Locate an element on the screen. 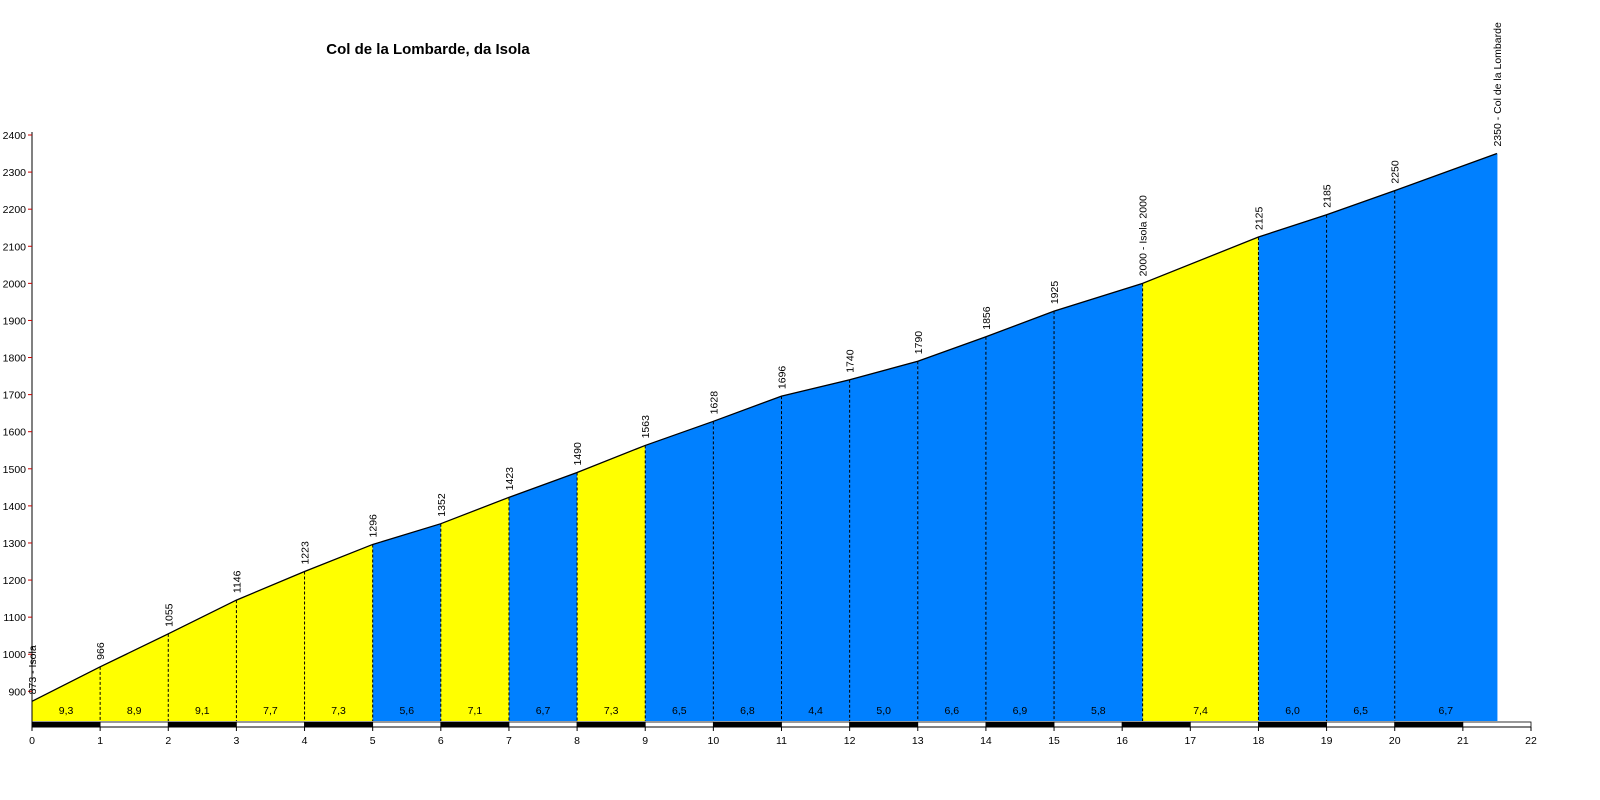 The width and height of the screenshot is (1600, 800). x-tick-label-5: 5 is located at coordinates (373, 741).